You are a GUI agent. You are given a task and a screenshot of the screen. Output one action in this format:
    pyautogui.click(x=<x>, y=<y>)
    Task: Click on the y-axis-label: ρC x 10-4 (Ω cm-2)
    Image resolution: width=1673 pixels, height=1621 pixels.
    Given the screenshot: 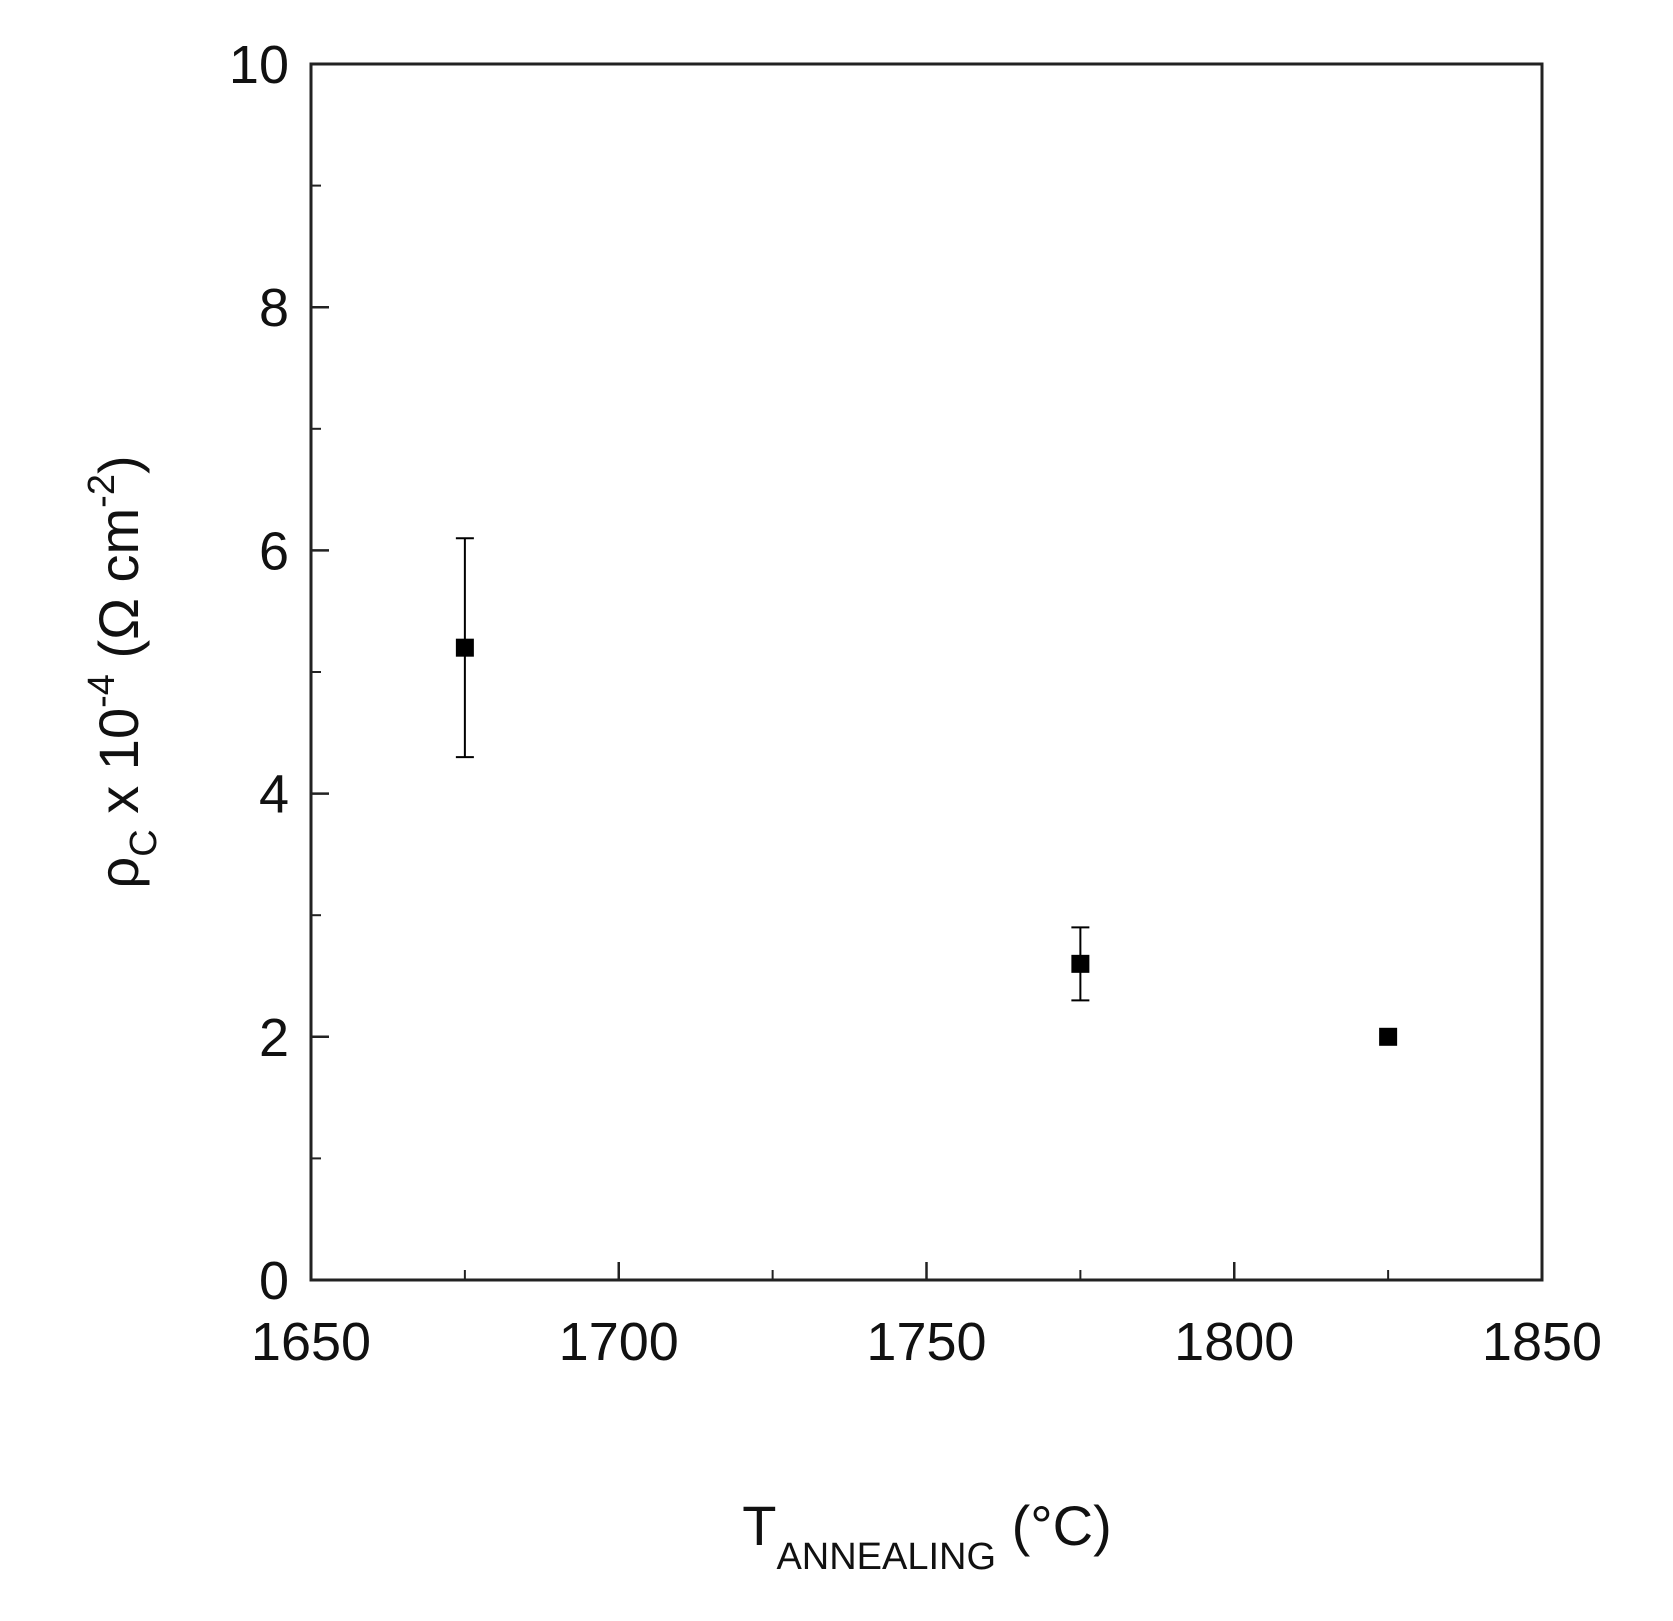 What is the action you would take?
    pyautogui.click(x=123, y=671)
    